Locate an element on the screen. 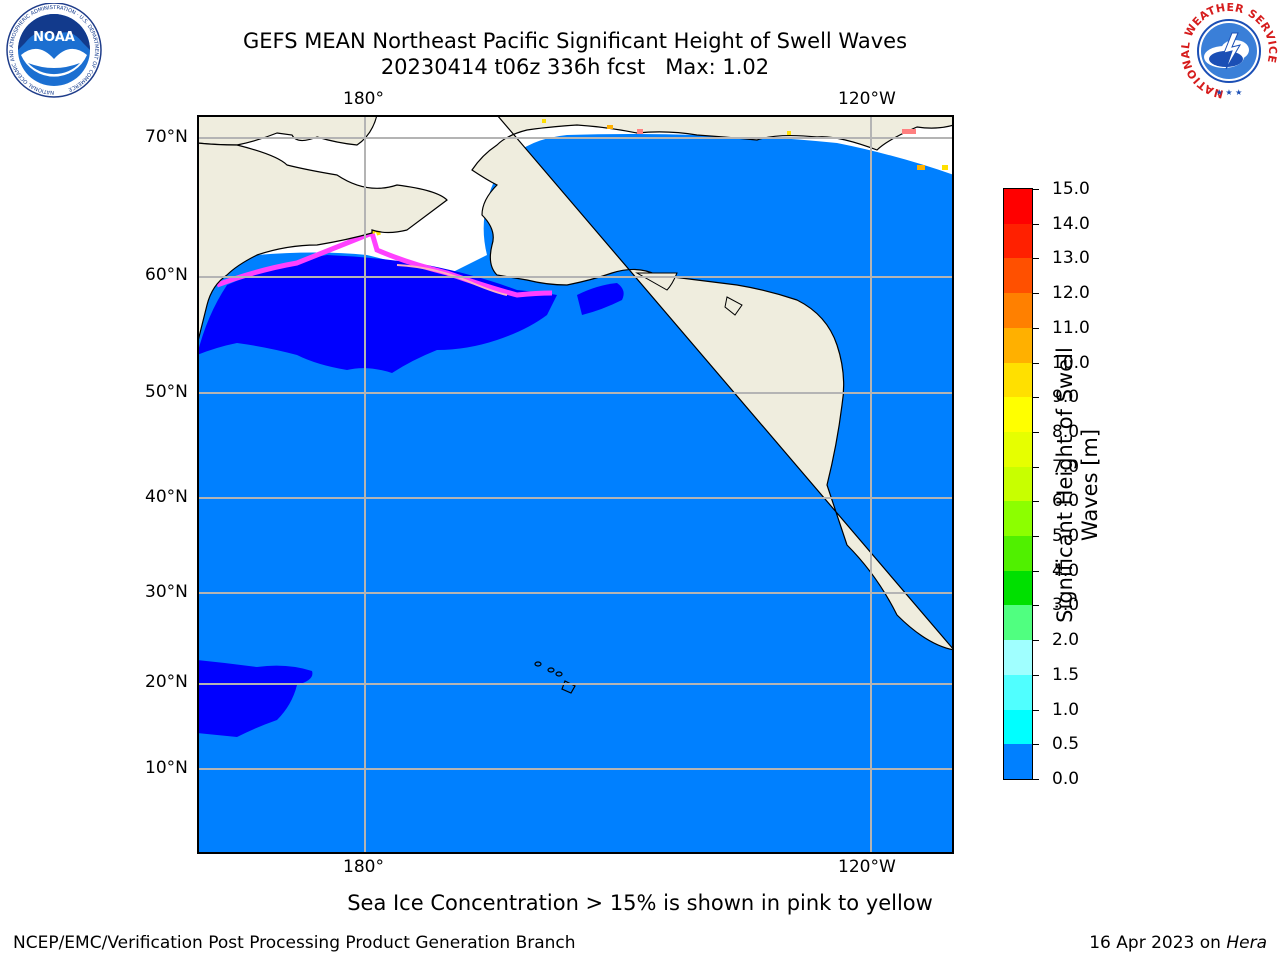 The height and width of the screenshot is (960, 1280). colorbar is located at coordinates (1018, 484).